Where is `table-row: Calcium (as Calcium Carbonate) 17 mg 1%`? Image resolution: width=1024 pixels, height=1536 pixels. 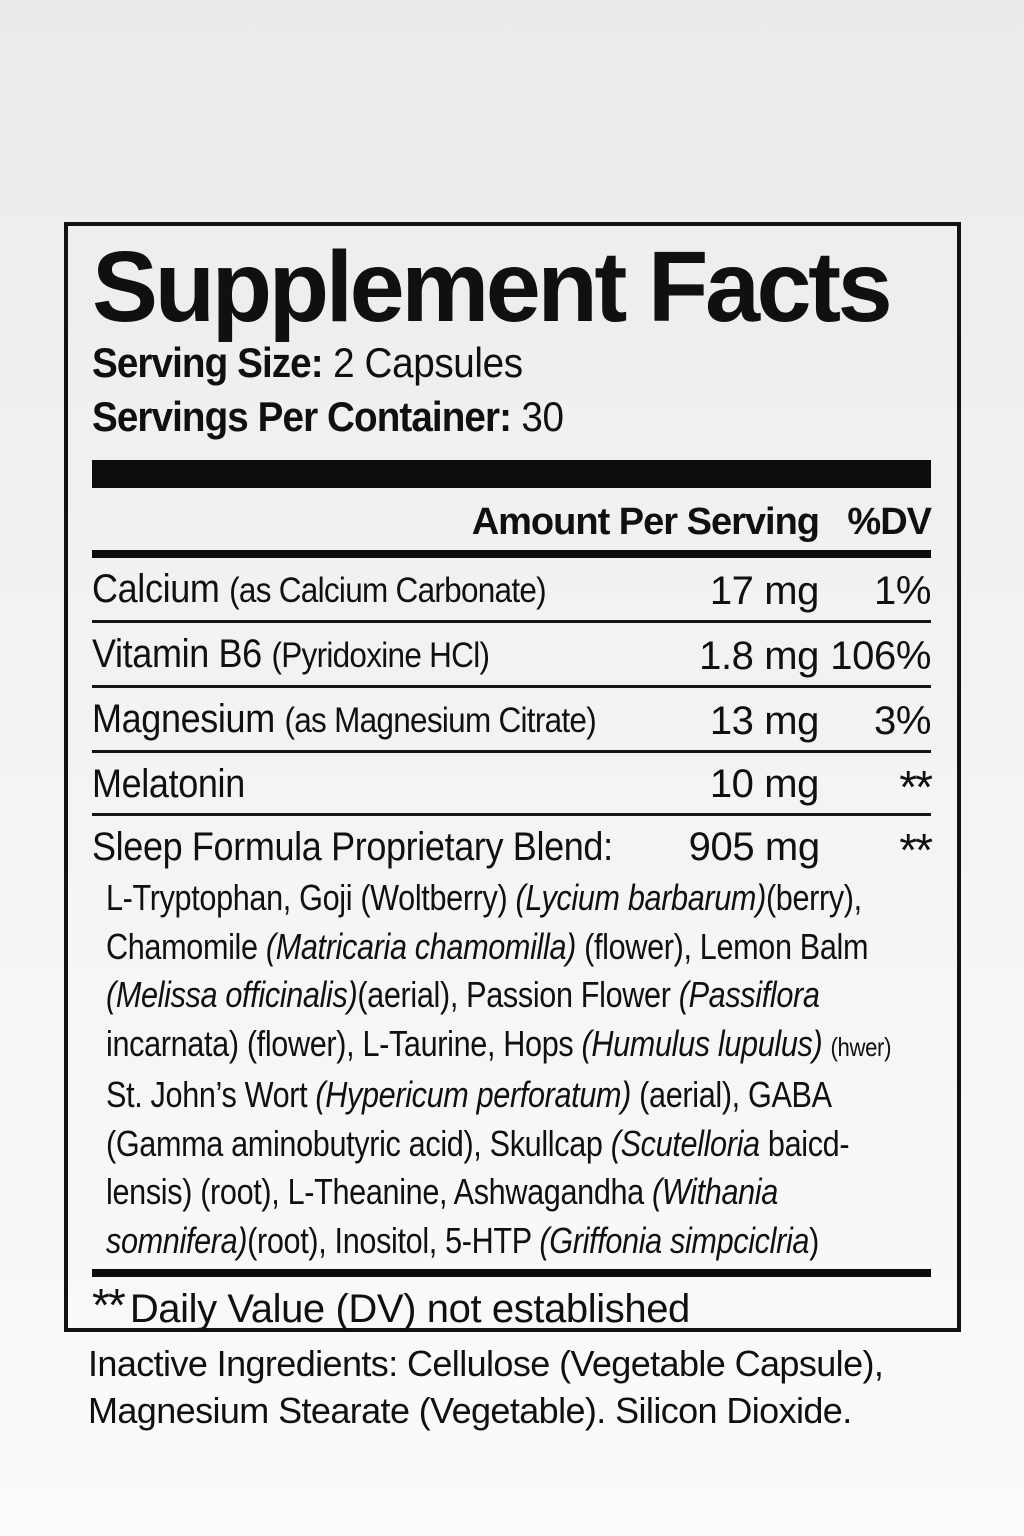
table-row: Calcium (as Calcium Carbonate) 17 mg 1% is located at coordinates (511, 590).